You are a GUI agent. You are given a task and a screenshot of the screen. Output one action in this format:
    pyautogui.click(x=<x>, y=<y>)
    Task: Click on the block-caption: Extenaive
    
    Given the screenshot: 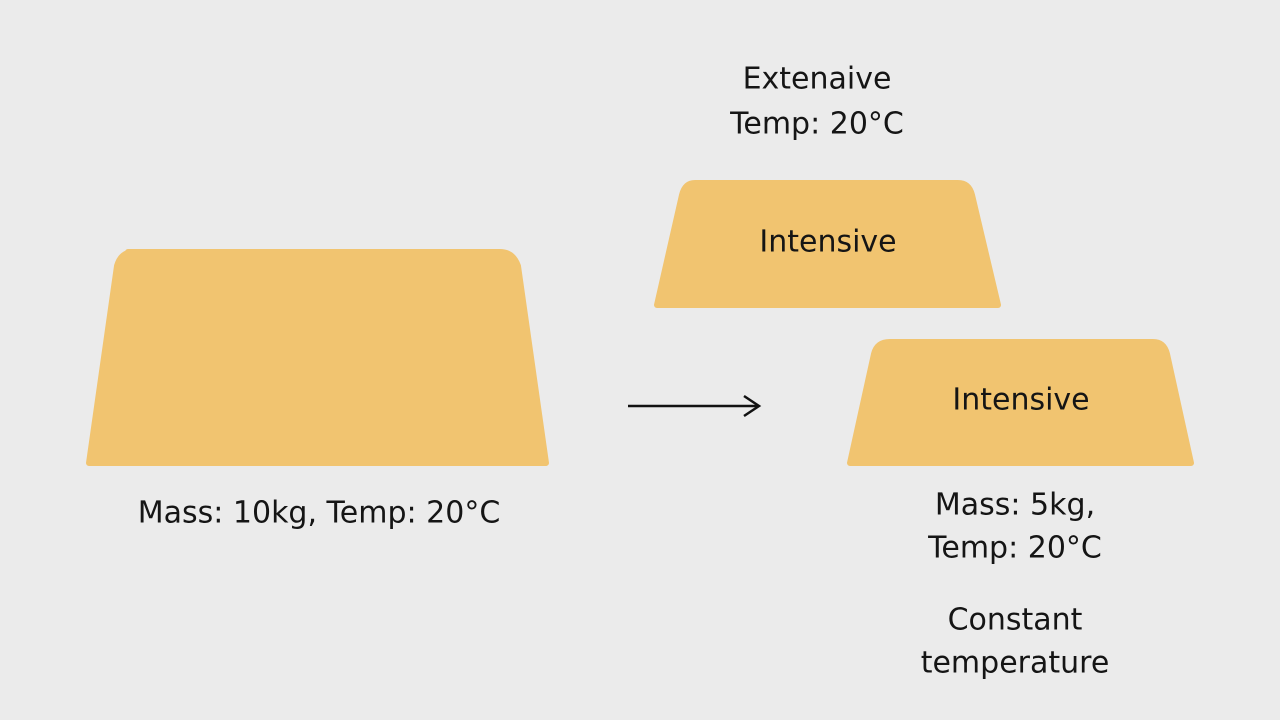 What is the action you would take?
    pyautogui.click(x=817, y=79)
    